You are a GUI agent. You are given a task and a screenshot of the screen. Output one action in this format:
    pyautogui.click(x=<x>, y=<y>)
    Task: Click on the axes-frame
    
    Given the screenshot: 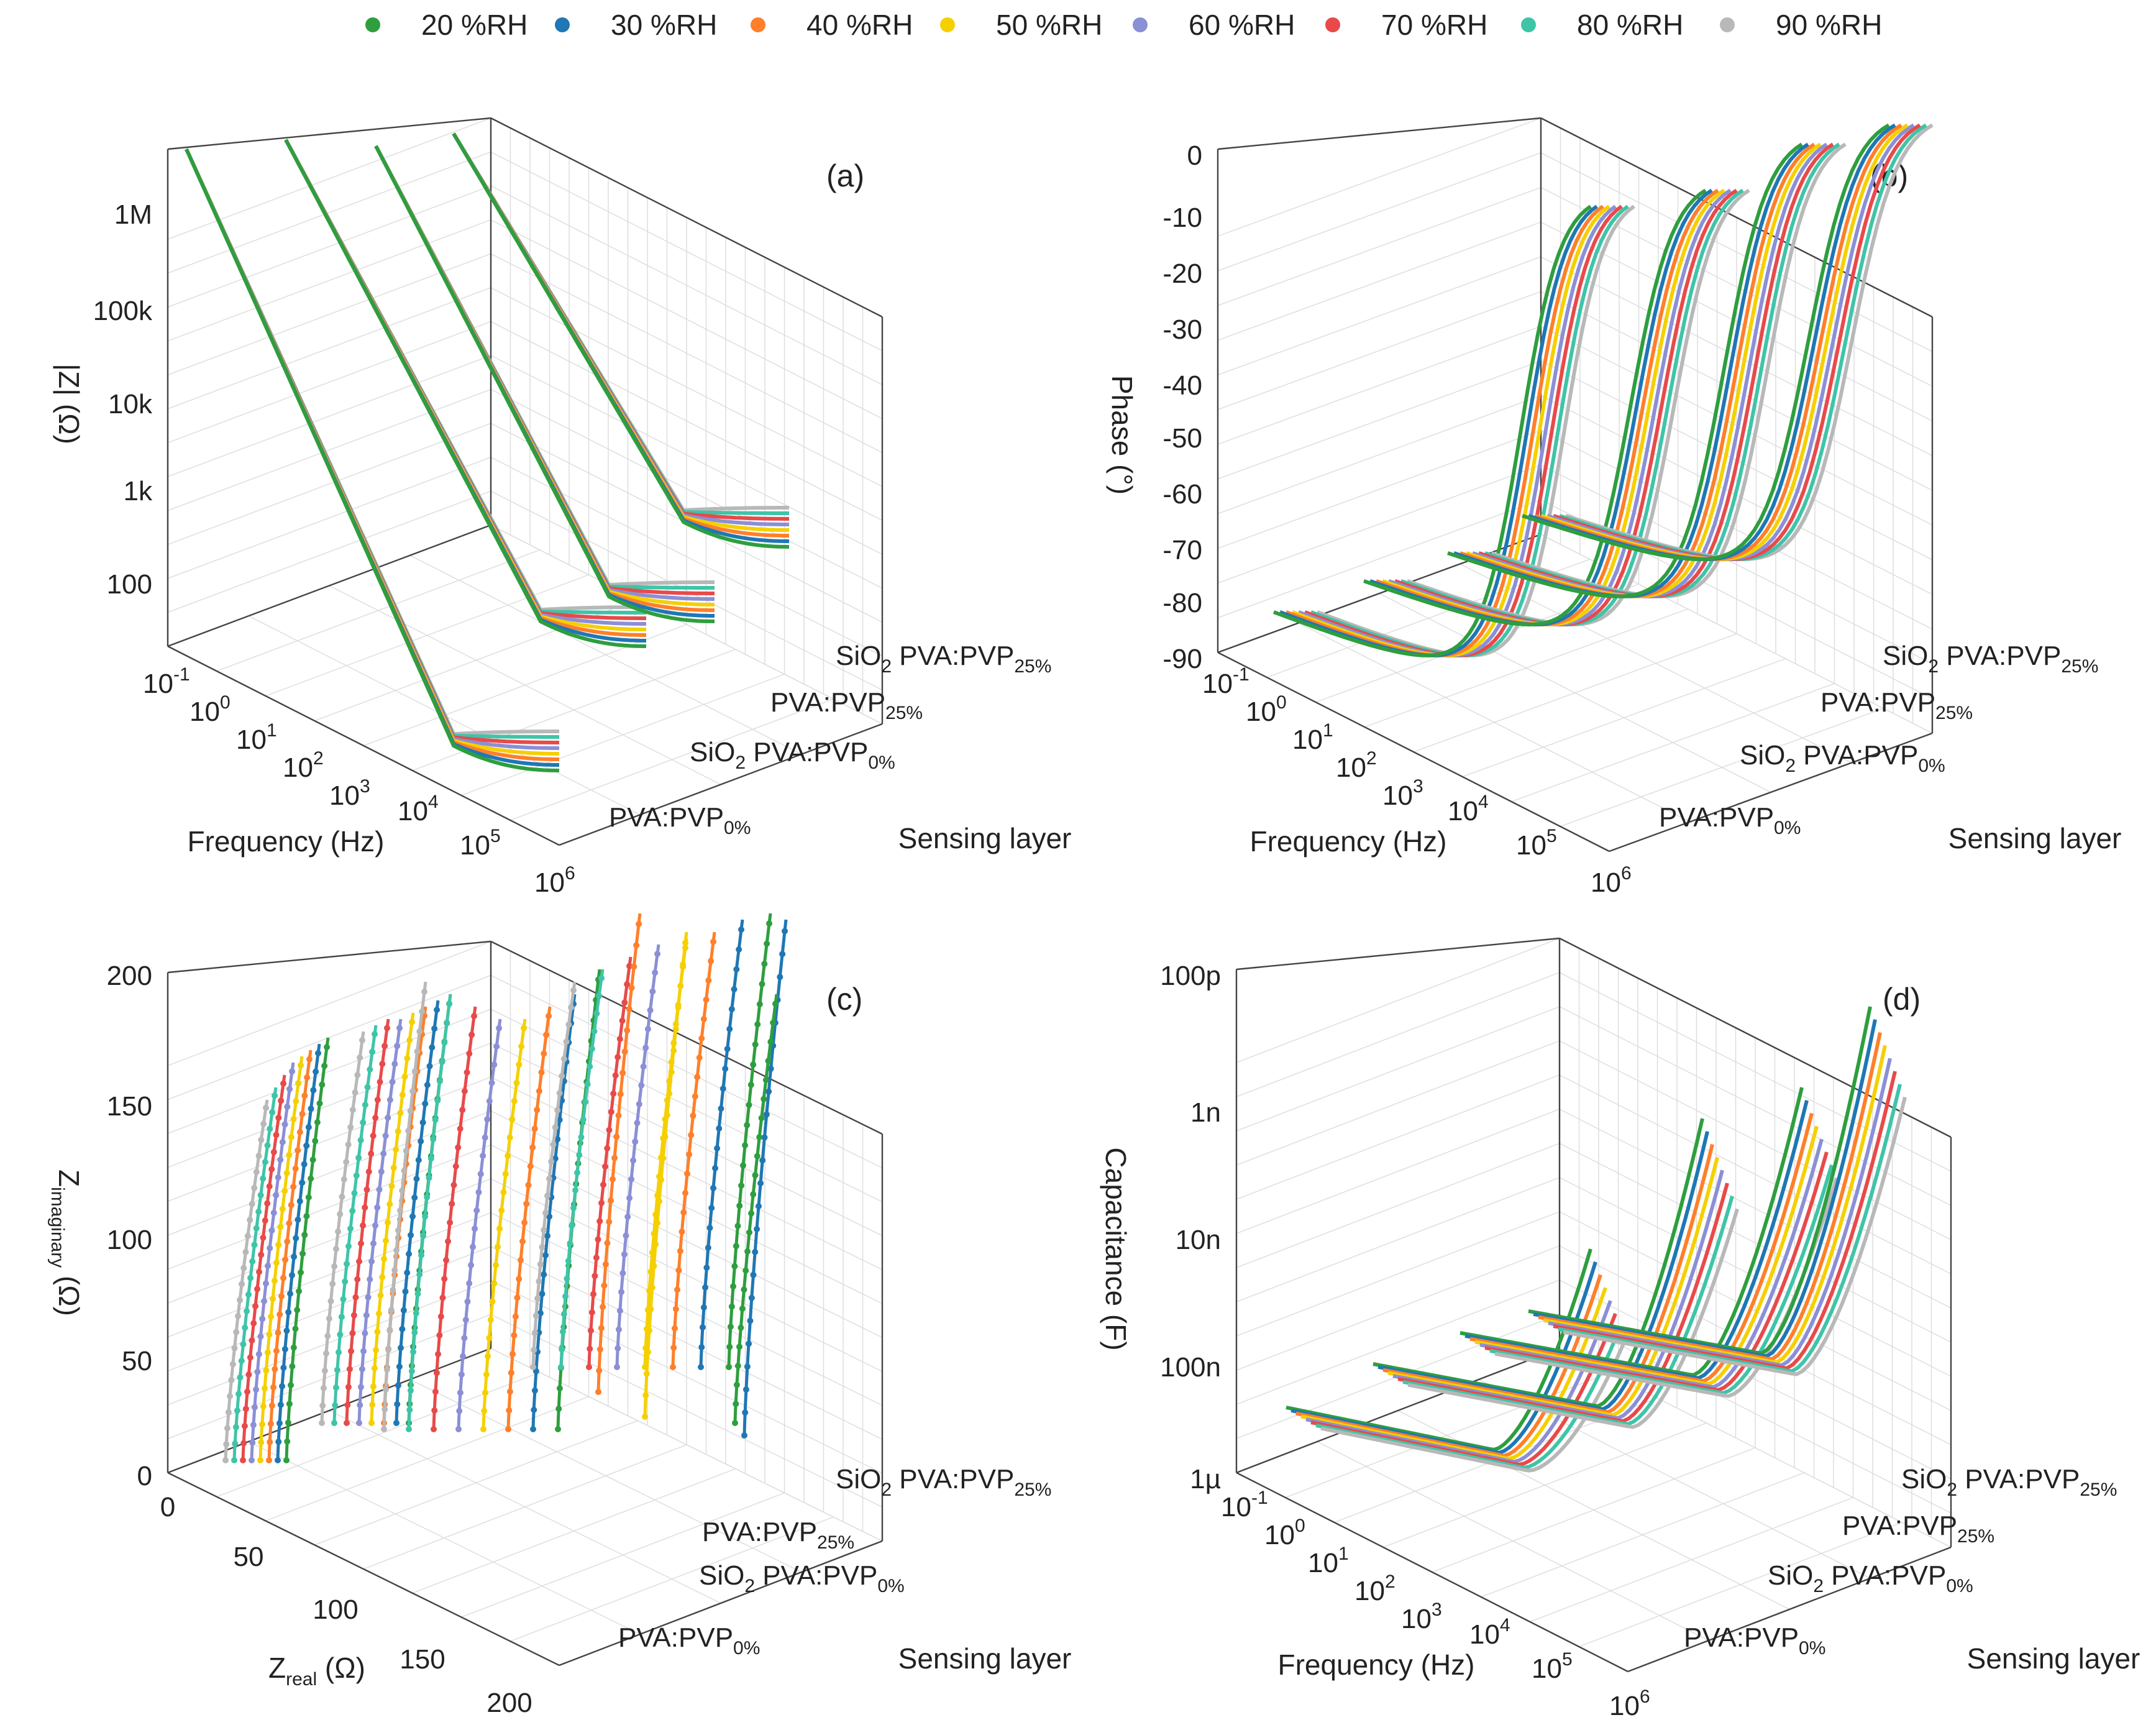 What is the action you would take?
    pyautogui.click(x=525, y=1303)
    